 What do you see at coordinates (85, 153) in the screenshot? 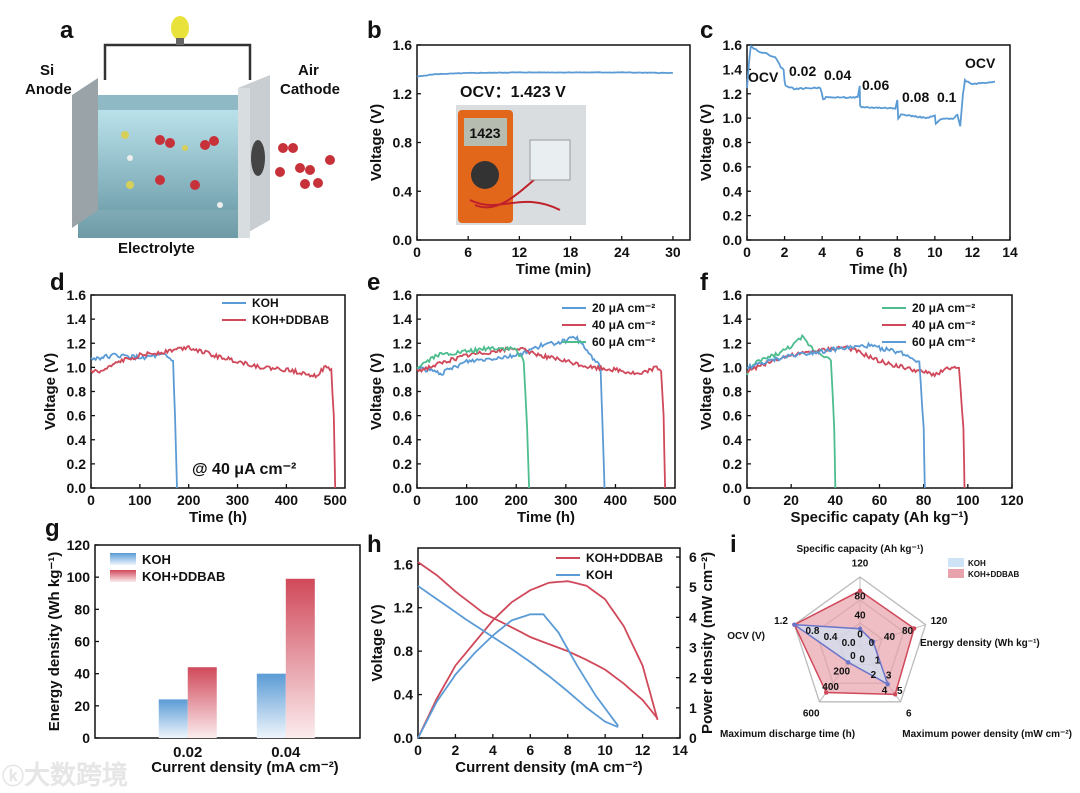
I see `si-anode-plate` at bounding box center [85, 153].